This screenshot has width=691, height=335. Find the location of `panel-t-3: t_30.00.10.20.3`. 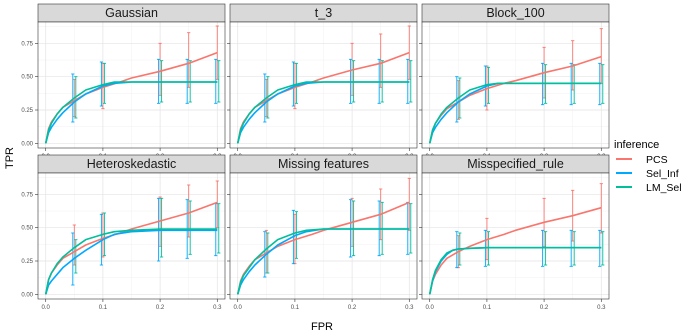

panel-t-3: t_30.00.10.20.3 is located at coordinates (322, 81).